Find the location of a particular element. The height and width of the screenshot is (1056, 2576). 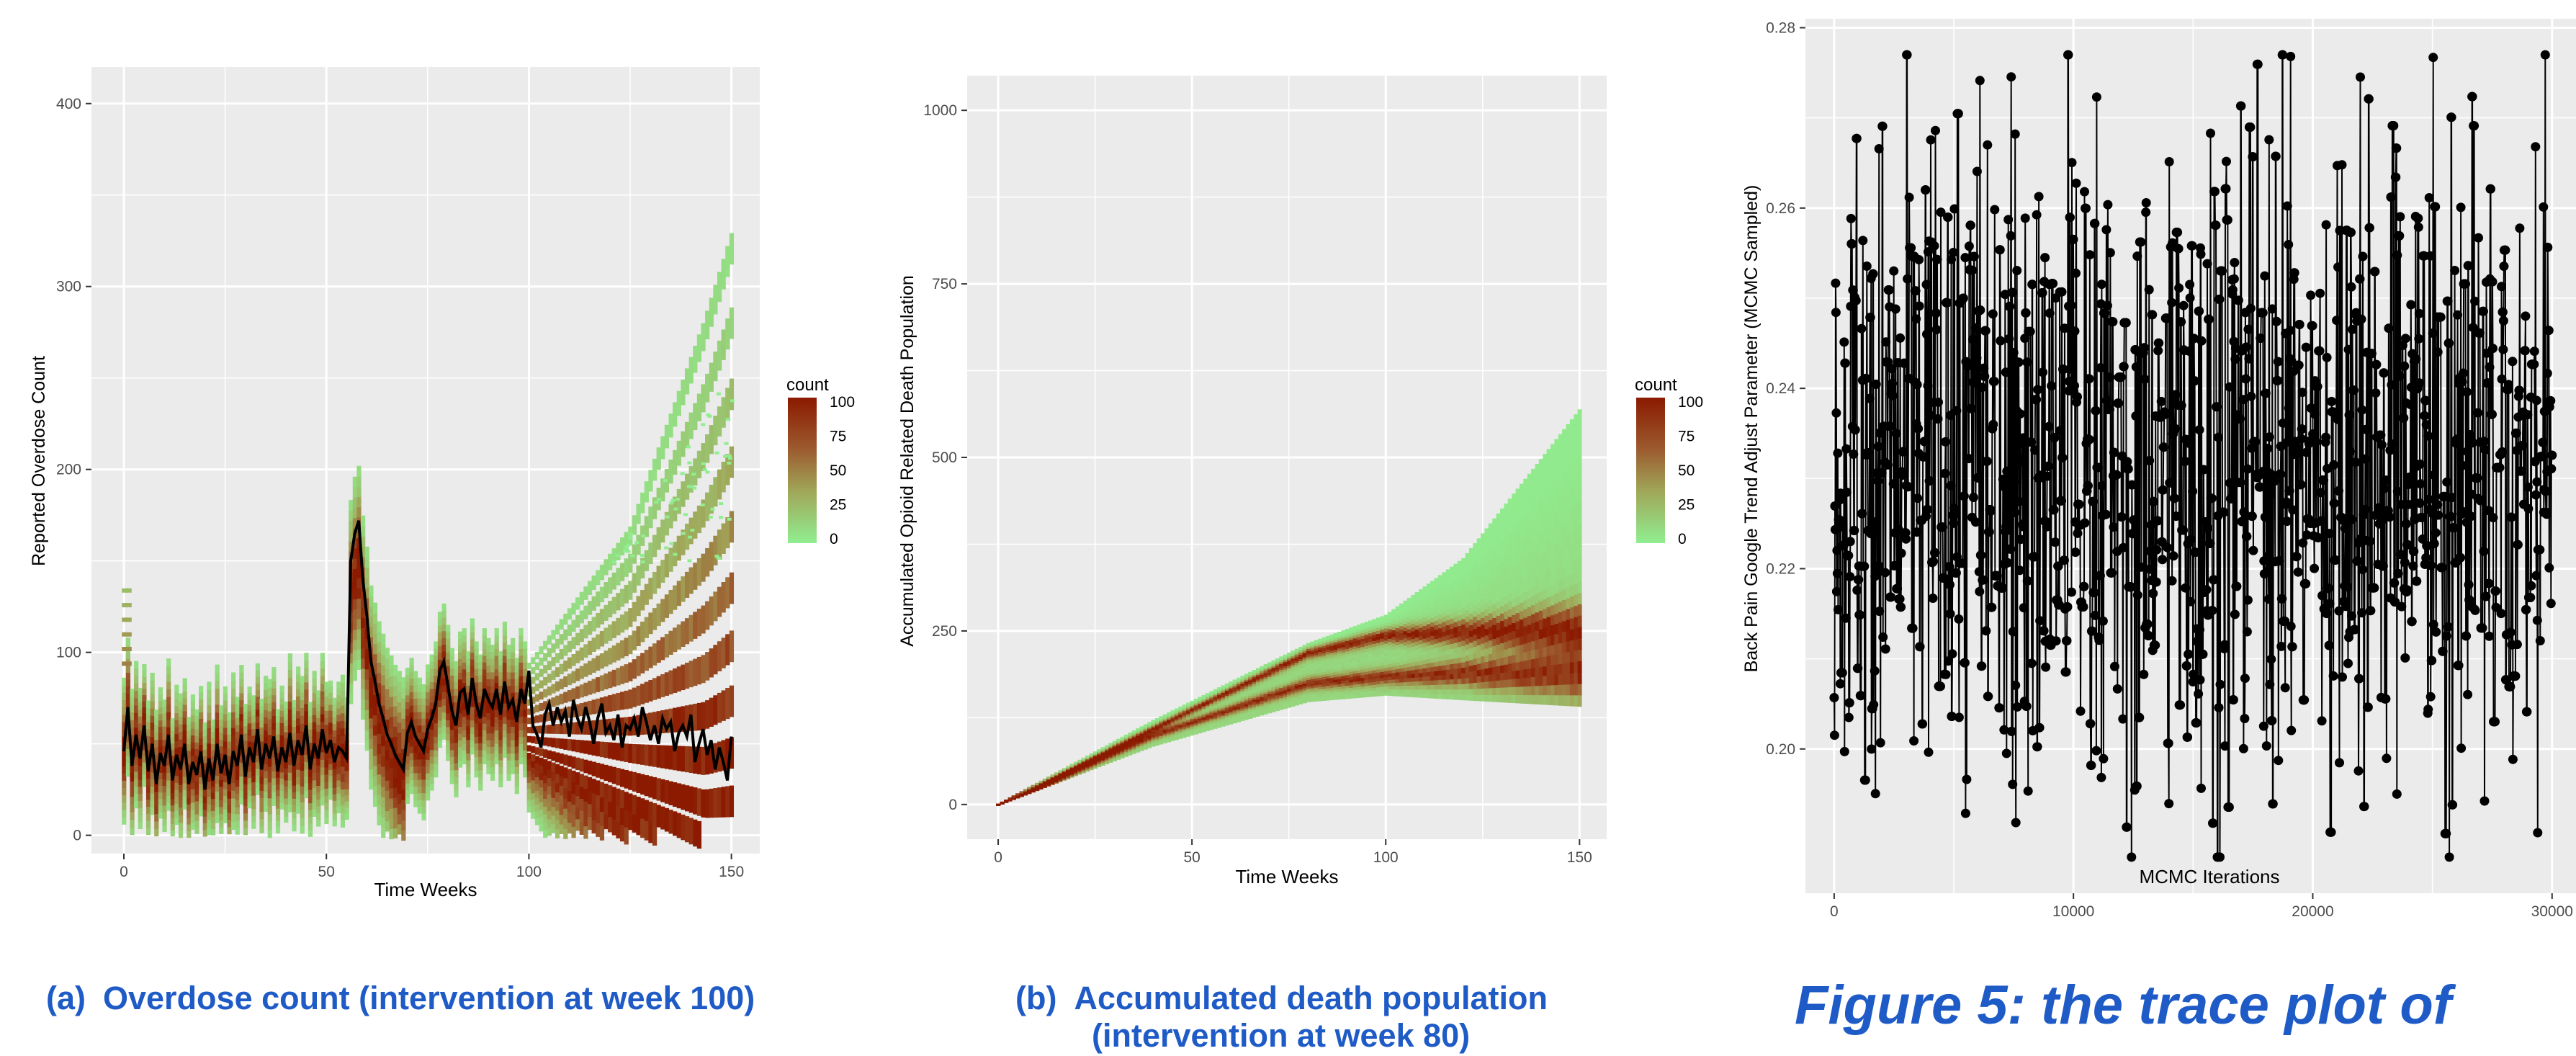

panel-a-heat-outlier is located at coordinates (628, 545).